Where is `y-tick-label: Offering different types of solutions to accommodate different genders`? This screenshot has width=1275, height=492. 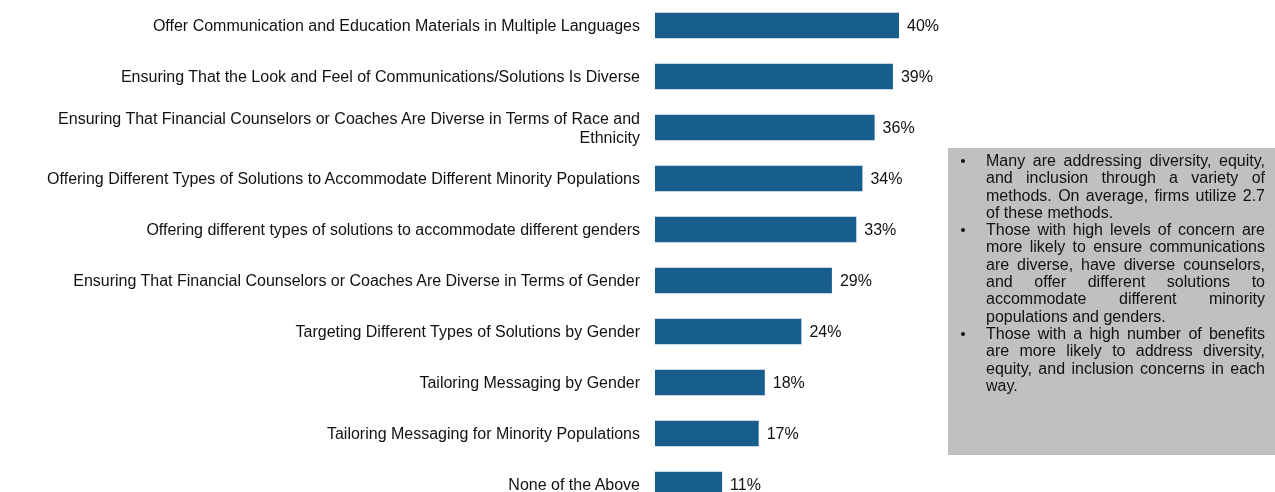 y-tick-label: Offering different types of solutions to accommodate different genders is located at coordinates (393, 229).